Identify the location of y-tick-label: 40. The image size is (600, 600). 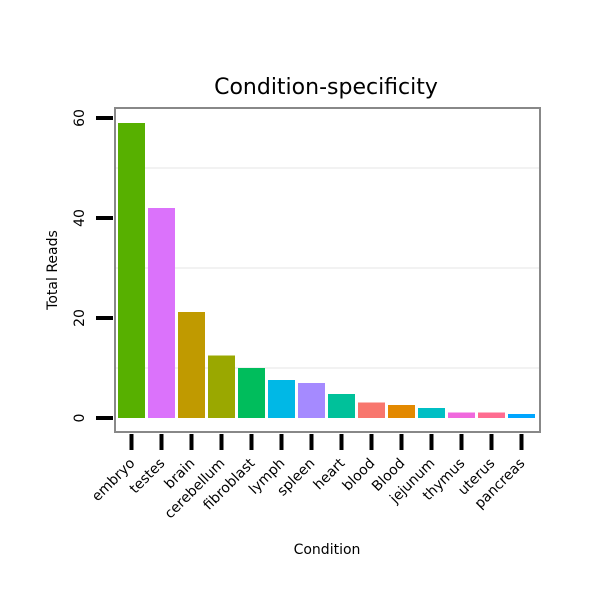
(80, 218).